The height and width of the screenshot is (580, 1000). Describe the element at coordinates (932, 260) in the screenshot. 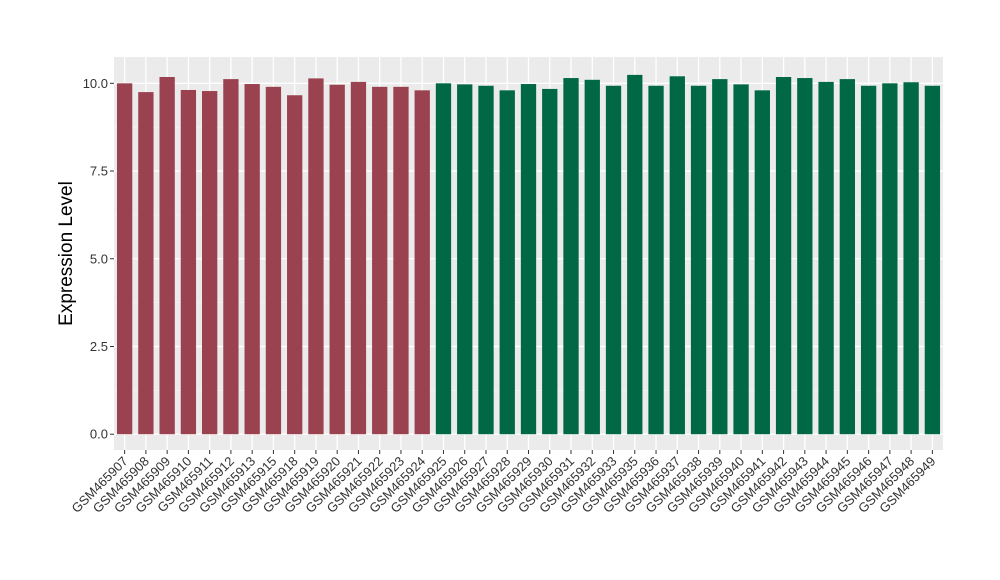

I see `bar-GSM465949` at that location.